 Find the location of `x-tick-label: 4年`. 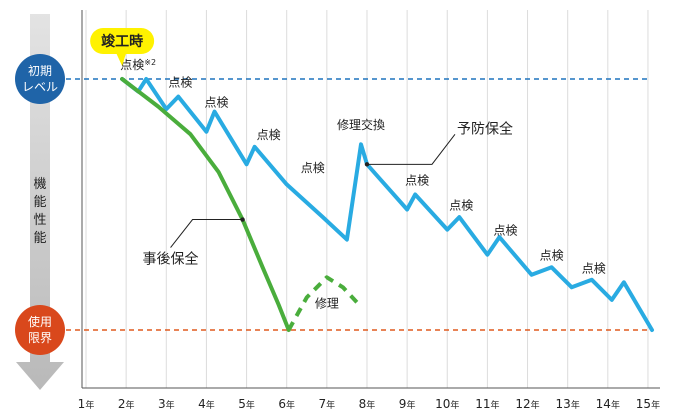

x-tick-label: 4年 is located at coordinates (206, 404).